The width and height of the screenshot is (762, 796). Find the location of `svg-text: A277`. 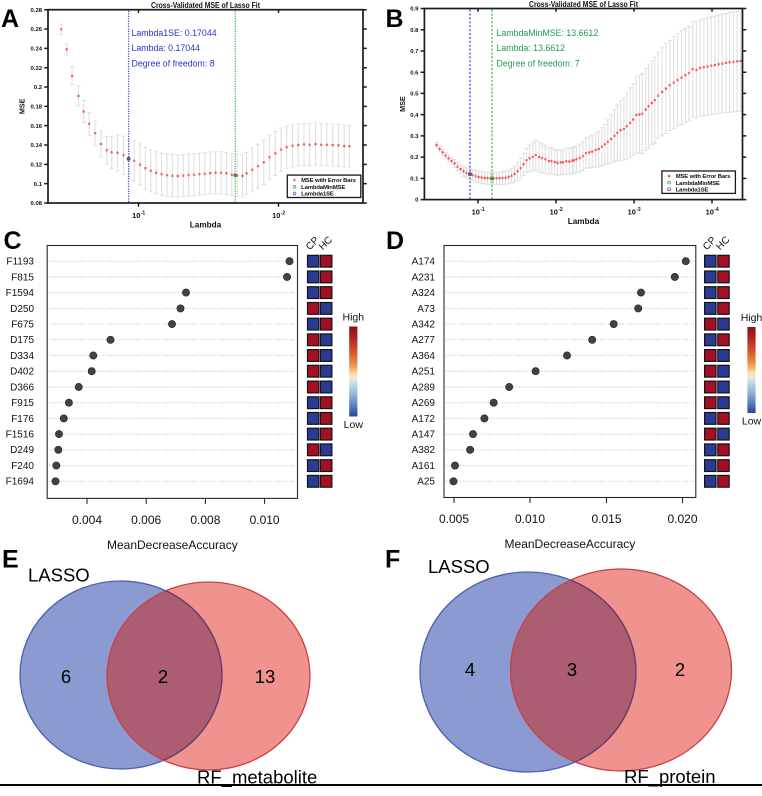

svg-text: A277 is located at coordinates (424, 340).